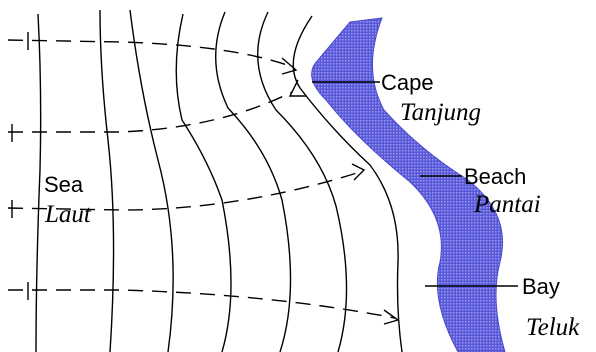 Image resolution: width=596 pixels, height=352 pixels. I want to click on bay-translation-label: Teluk, so click(553, 327).